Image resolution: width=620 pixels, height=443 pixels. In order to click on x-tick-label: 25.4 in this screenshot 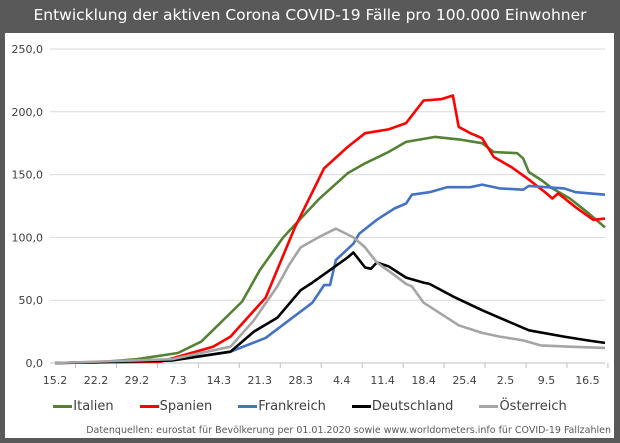, I will do `click(464, 380)`.